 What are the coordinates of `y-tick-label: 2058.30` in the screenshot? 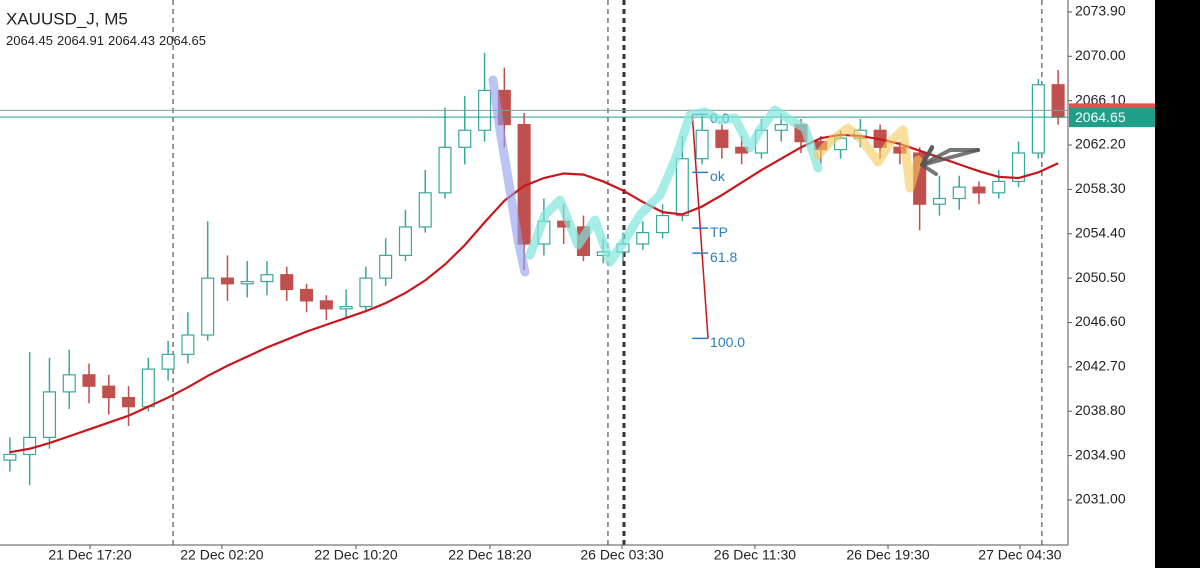 It's located at (1100, 188).